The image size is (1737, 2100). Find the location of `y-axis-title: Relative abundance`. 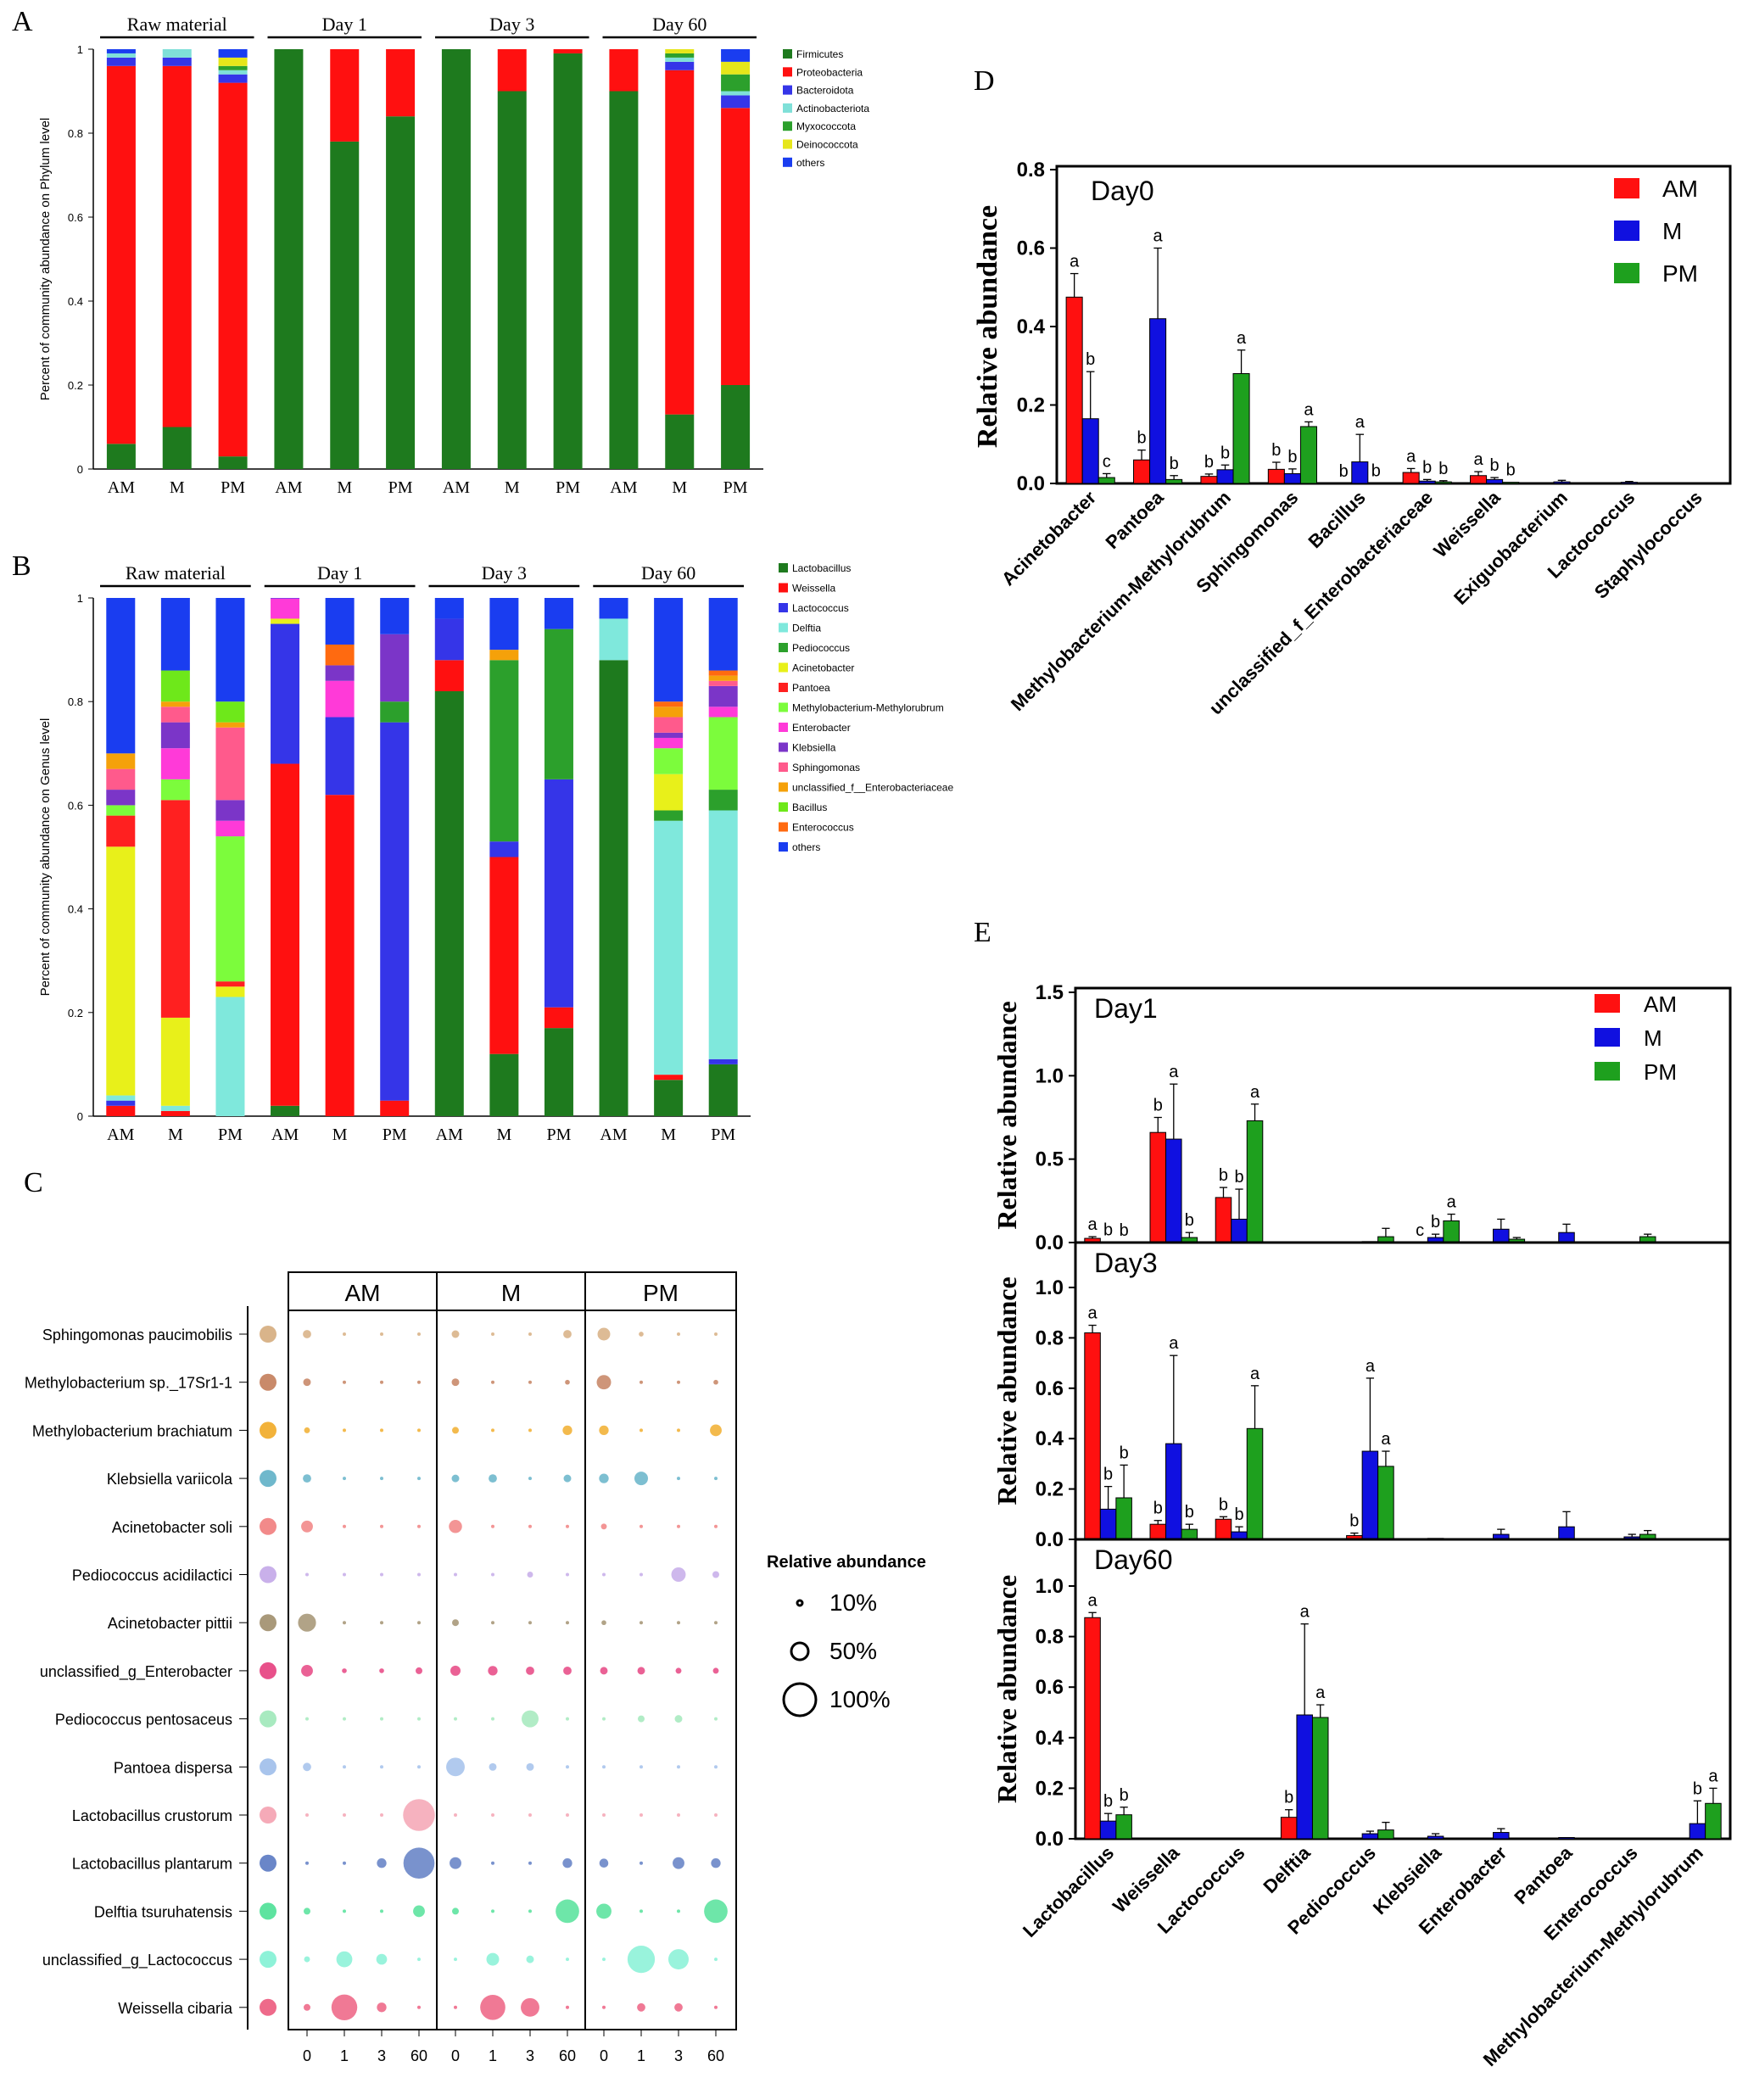

y-axis-title: Relative abundance is located at coordinates (1006, 1115).